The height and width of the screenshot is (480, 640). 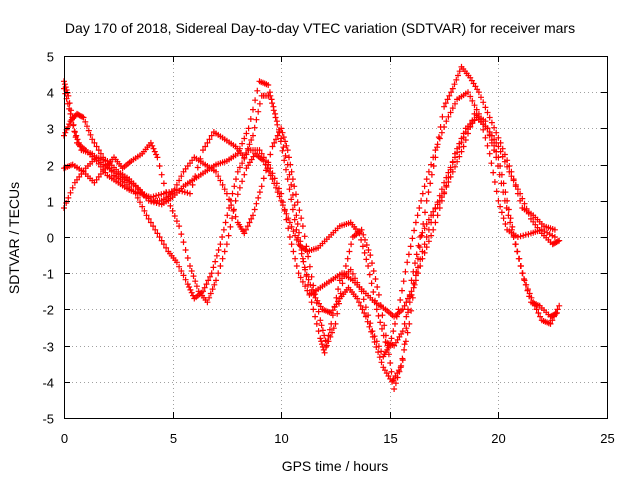 I want to click on y-tick-label: 2, so click(x=50, y=166).